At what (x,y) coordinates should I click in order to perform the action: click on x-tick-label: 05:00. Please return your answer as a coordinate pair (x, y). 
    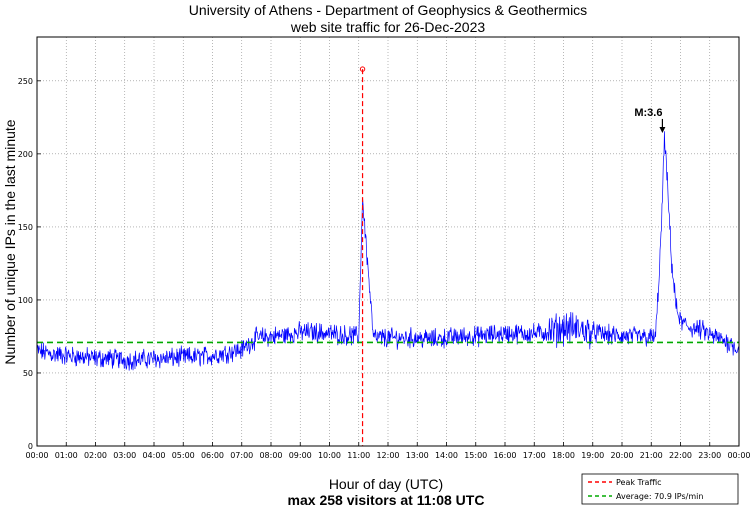
    Looking at the image, I should click on (183, 455).